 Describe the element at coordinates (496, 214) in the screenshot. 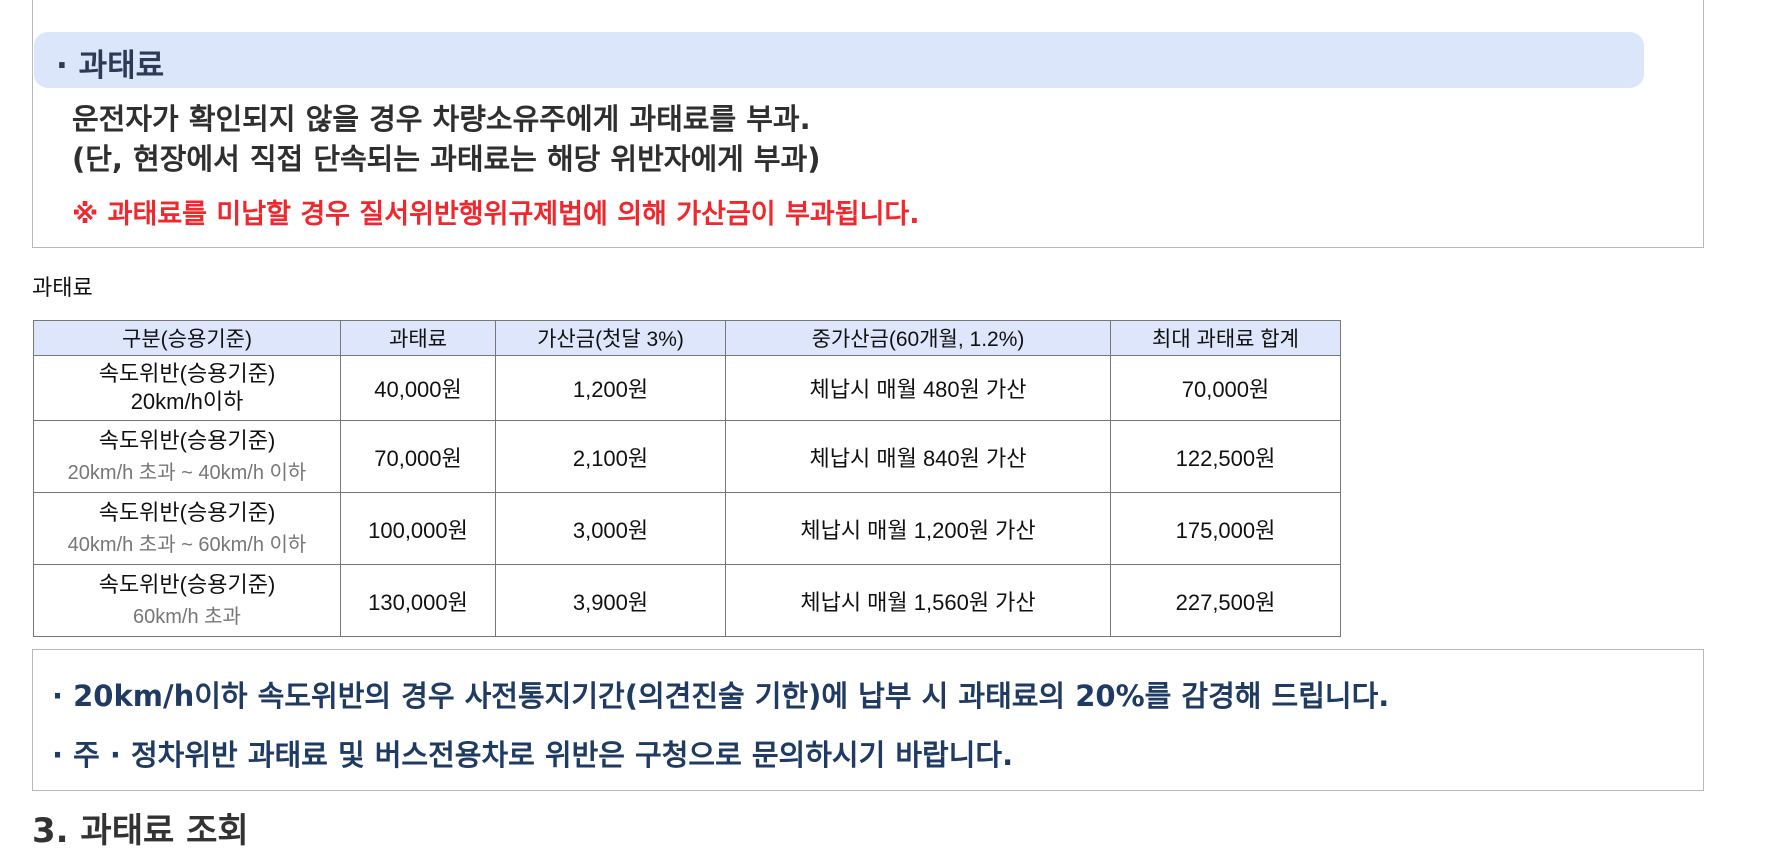

I see `unpaid-warning: ※ 과태료를 미납할 경우 질서위반행위규제법에 의해 가산금이 부과됩니다.` at that location.